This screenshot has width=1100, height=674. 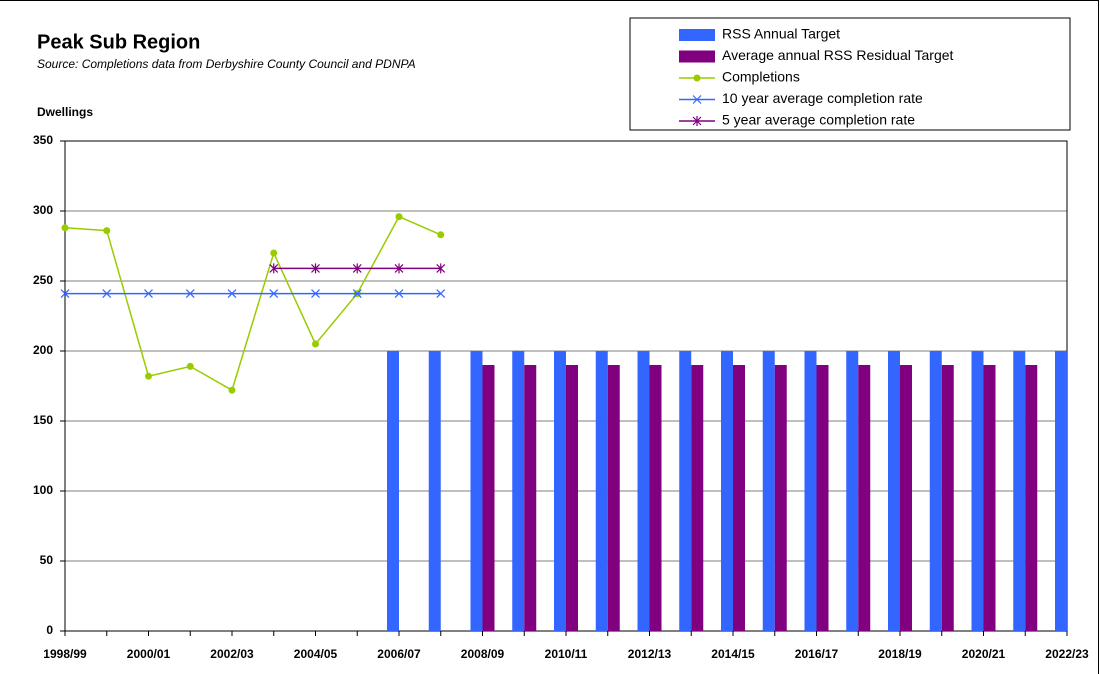 What do you see at coordinates (1067, 654) in the screenshot?
I see `x-tick-label: 2022/23` at bounding box center [1067, 654].